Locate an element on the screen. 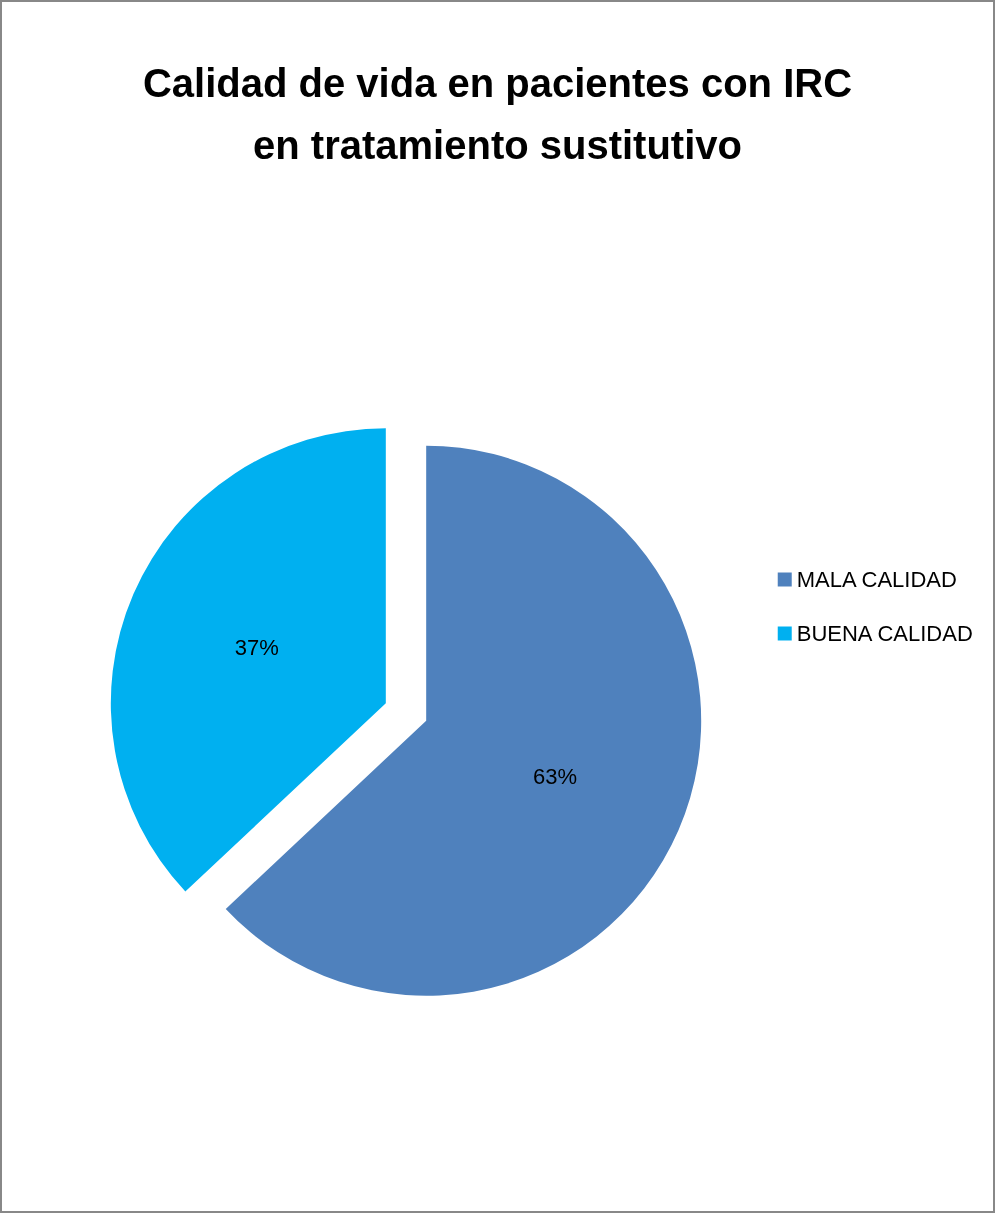 This screenshot has width=995, height=1213. legend-label: BUENA CALIDAD is located at coordinates (884, 633).